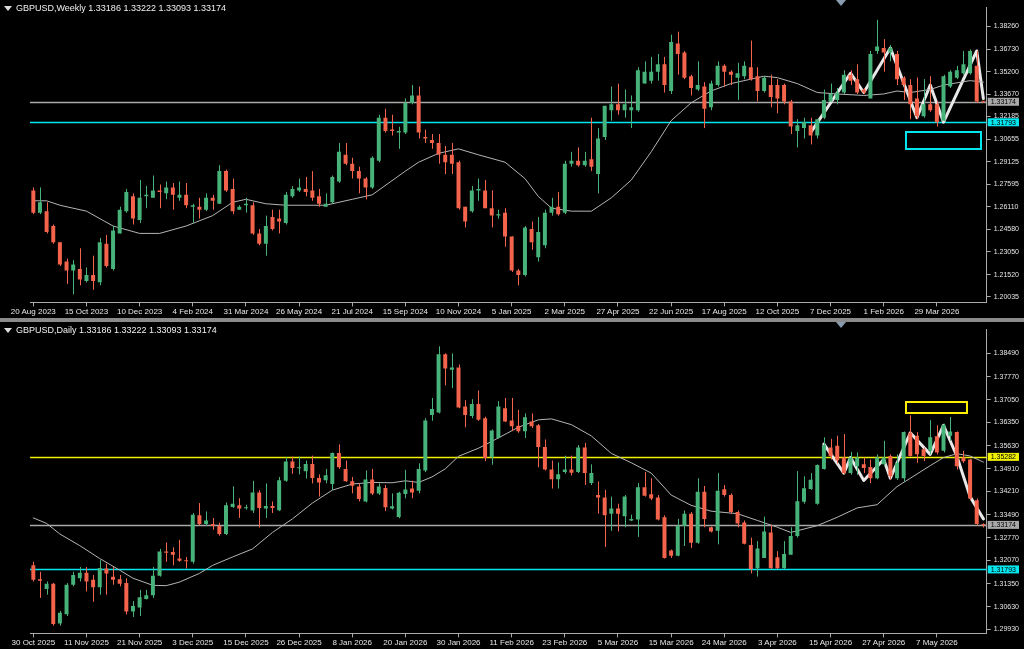 Image resolution: width=1024 pixels, height=649 pixels. What do you see at coordinates (671, 312) in the screenshot?
I see `x-tick-label: 22 Jun 2025` at bounding box center [671, 312].